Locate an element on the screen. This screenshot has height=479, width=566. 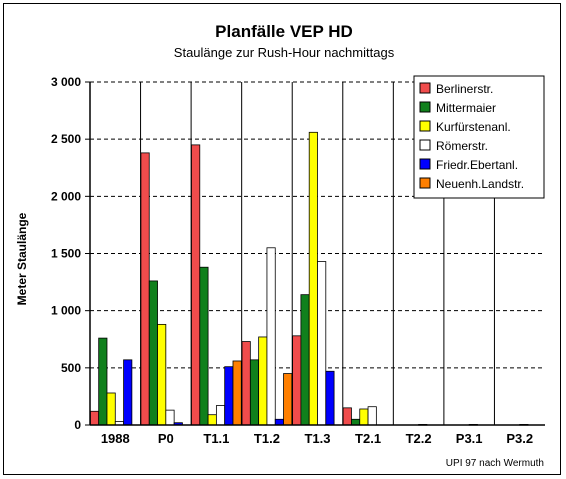
legend-entry: Neuenh.Landstr. is located at coordinates (480, 184).